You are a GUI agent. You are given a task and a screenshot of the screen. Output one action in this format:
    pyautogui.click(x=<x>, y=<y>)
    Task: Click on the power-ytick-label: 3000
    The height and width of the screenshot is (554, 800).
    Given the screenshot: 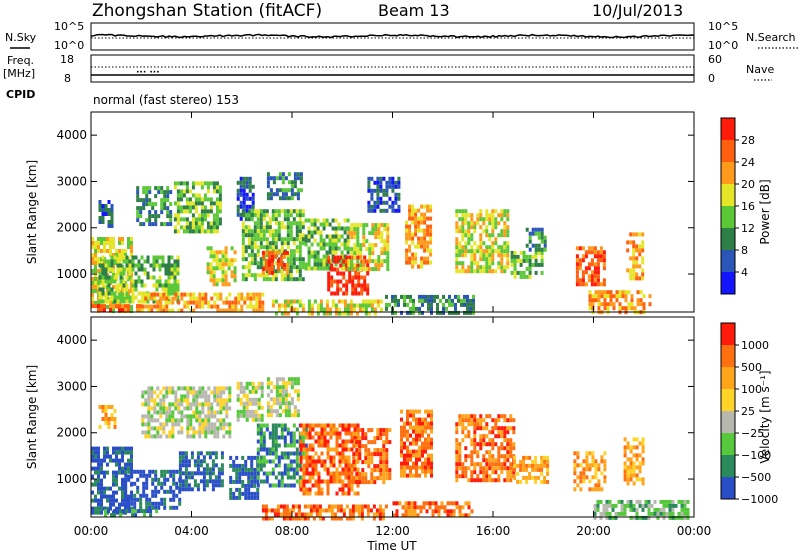 What is the action you would take?
    pyautogui.click(x=71, y=181)
    